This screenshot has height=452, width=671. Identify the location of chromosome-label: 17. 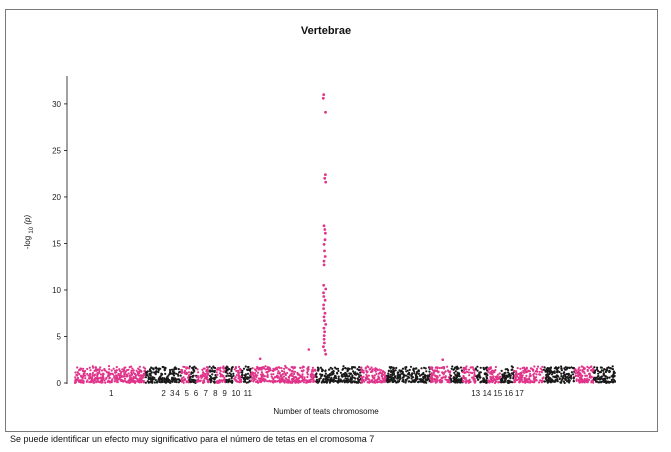
(519, 393).